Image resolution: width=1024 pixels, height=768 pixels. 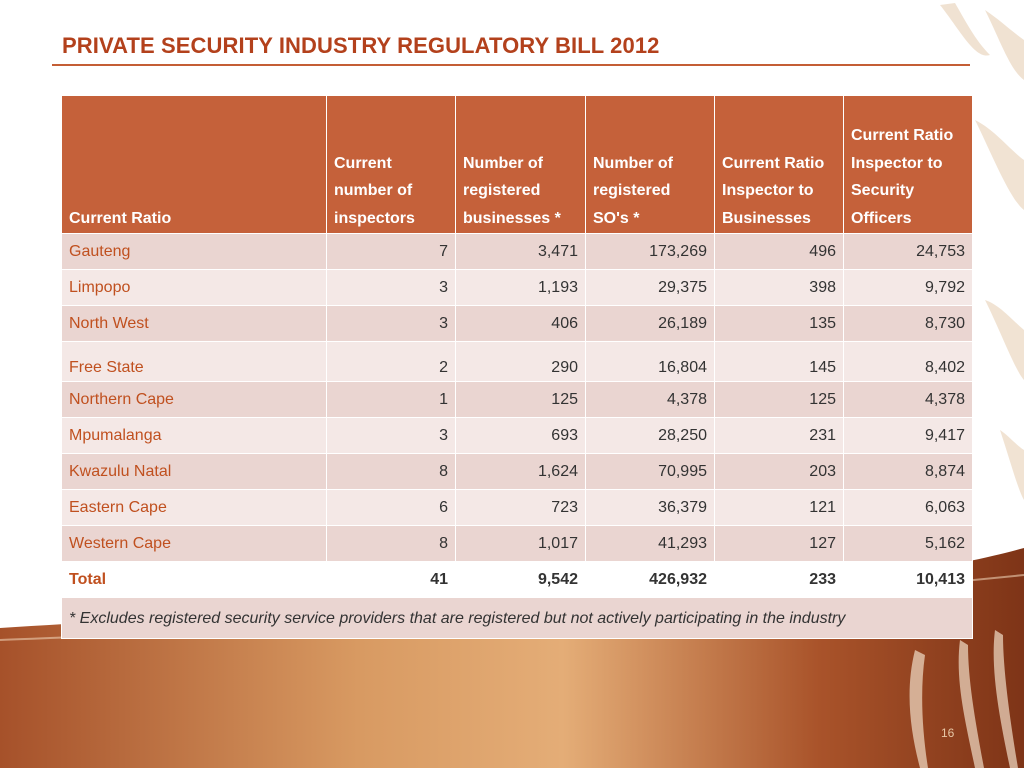 What do you see at coordinates (650, 251) in the screenshot?
I see `officers-cell: 173,269` at bounding box center [650, 251].